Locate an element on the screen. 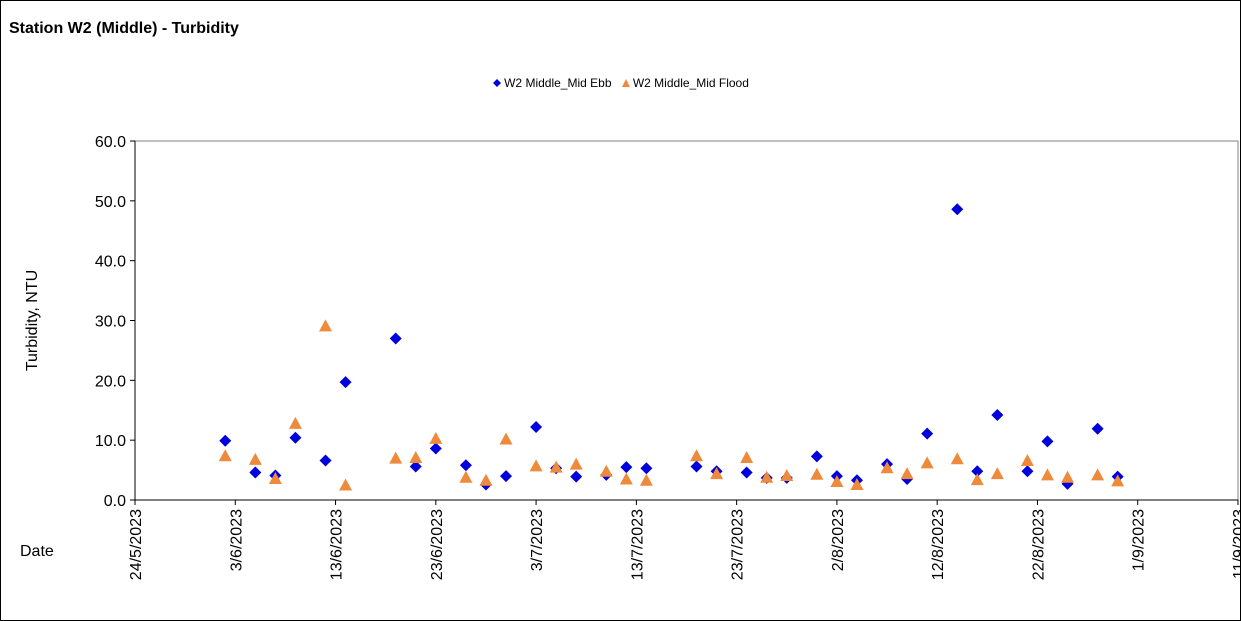  x-tick-label: 11/9/2023 is located at coordinates (1236, 544).